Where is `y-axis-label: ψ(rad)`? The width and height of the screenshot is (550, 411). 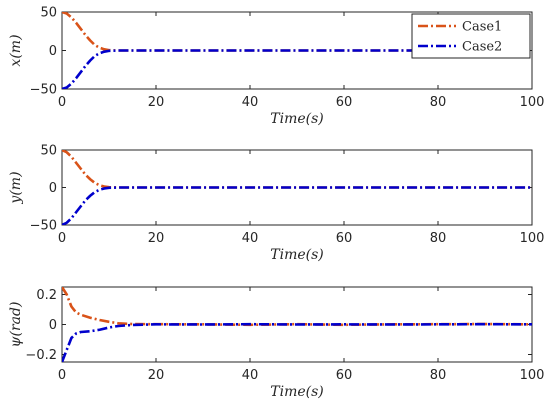 y-axis-label: ψ(rad) is located at coordinates (16, 325).